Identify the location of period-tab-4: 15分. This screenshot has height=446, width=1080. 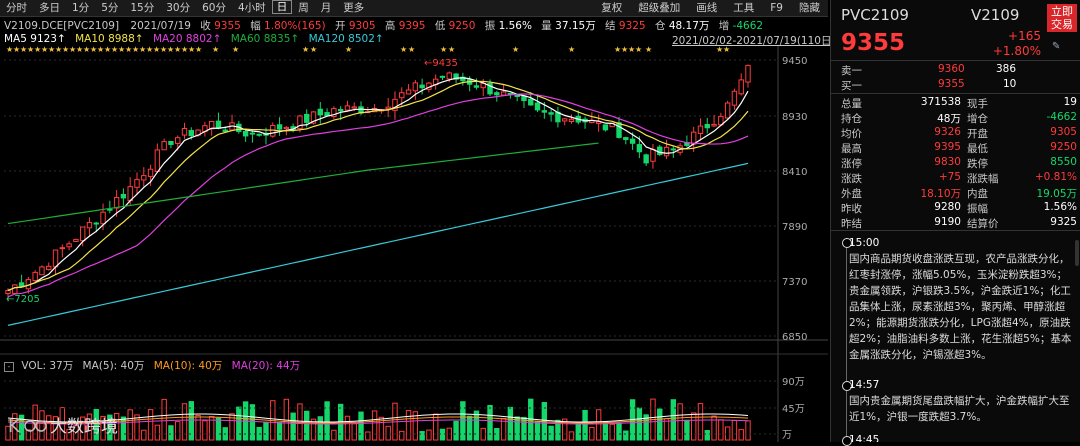
(142, 8).